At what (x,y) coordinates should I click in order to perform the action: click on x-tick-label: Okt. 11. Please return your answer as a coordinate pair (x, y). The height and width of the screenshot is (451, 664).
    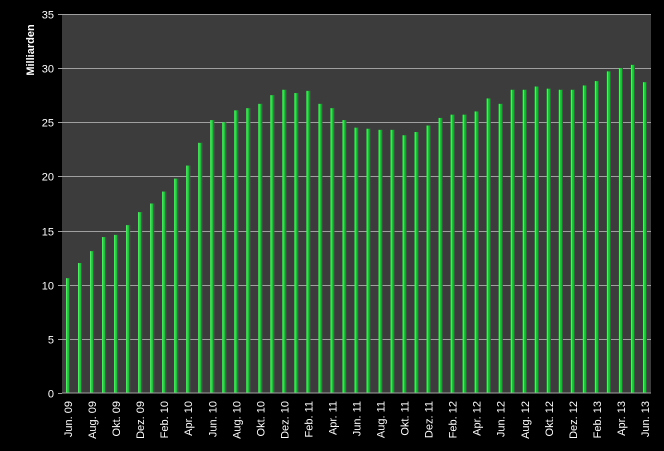
    Looking at the image, I should click on (406, 418).